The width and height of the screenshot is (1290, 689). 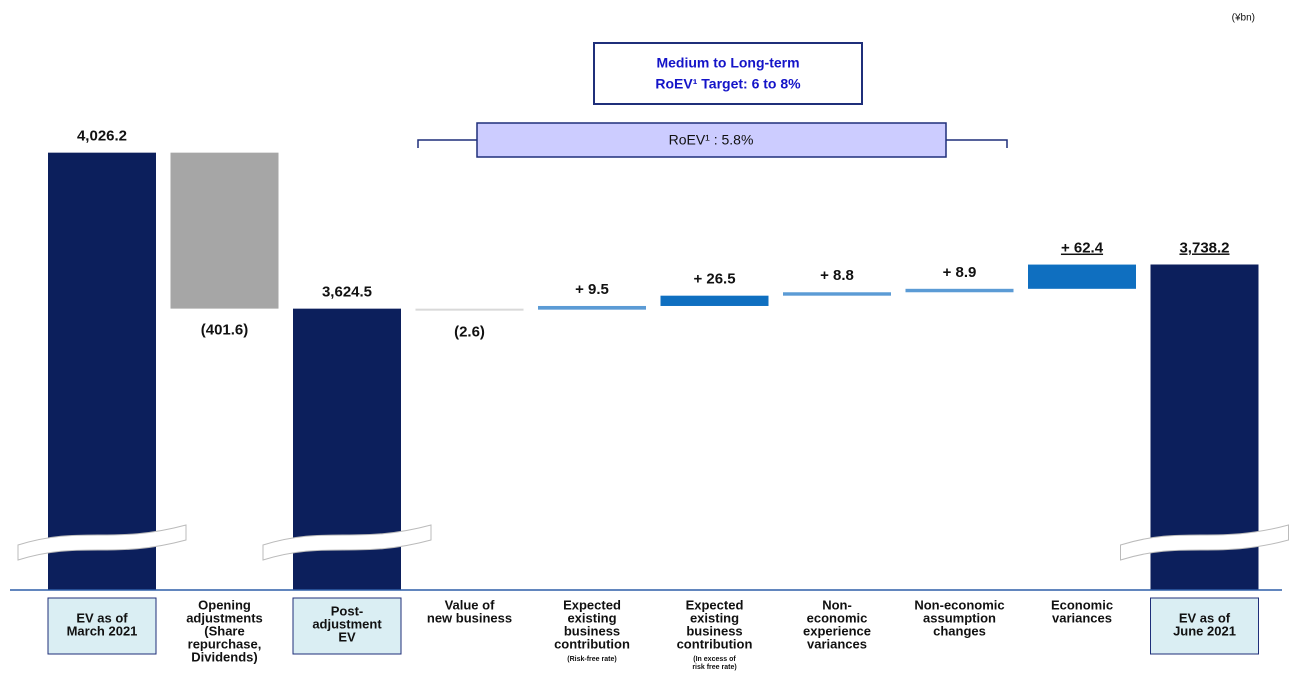 What do you see at coordinates (347, 292) in the screenshot?
I see `value-label: 3,624.5` at bounding box center [347, 292].